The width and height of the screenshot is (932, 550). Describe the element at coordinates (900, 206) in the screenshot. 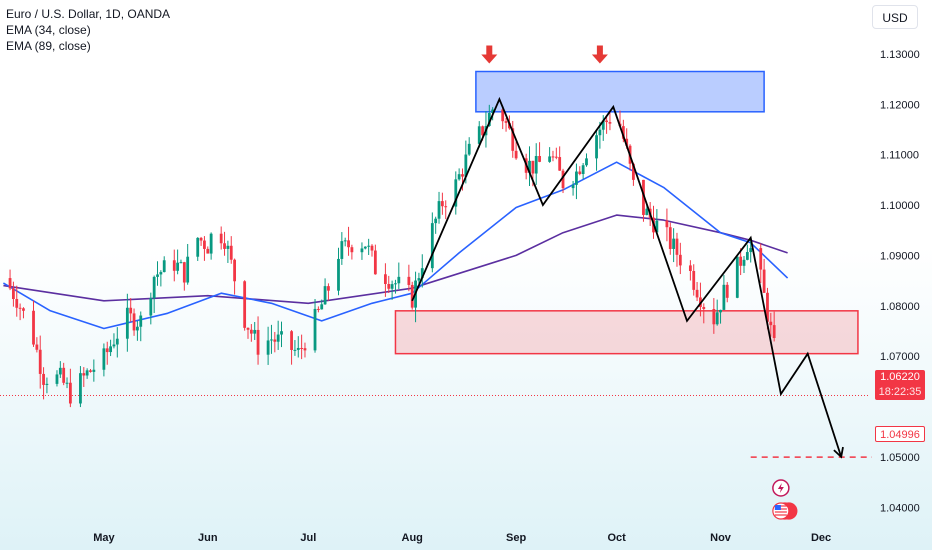

I see `y-tick-label: 1.10000` at that location.